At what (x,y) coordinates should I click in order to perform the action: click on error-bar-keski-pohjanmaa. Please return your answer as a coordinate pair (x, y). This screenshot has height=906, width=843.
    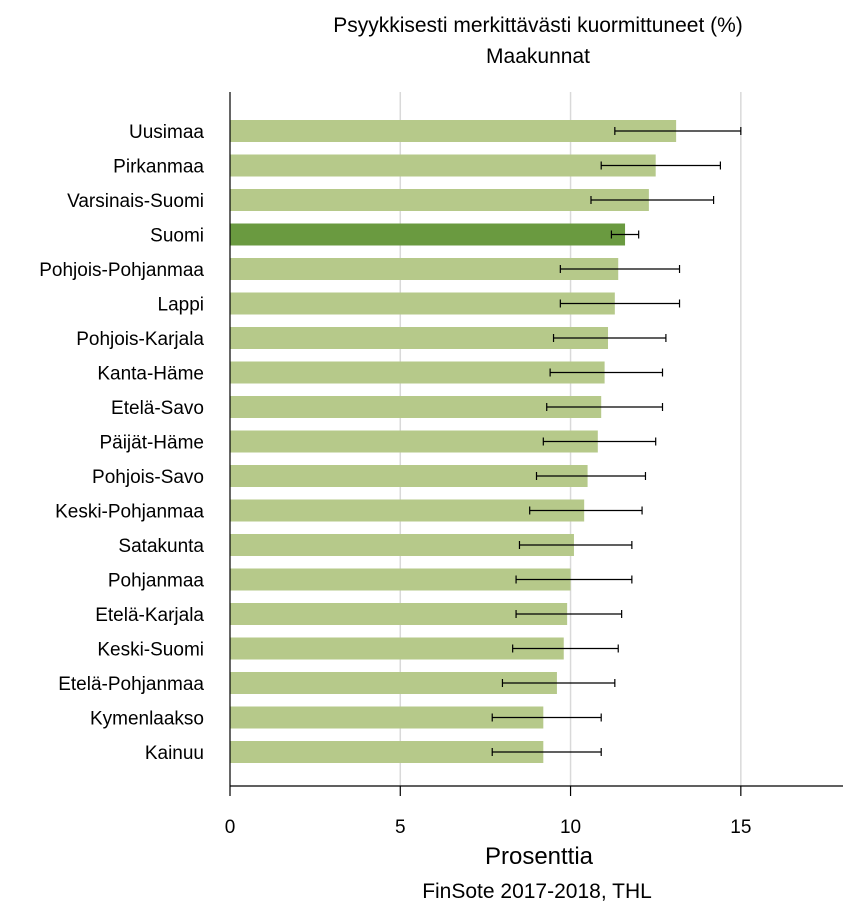
    Looking at the image, I should click on (586, 510).